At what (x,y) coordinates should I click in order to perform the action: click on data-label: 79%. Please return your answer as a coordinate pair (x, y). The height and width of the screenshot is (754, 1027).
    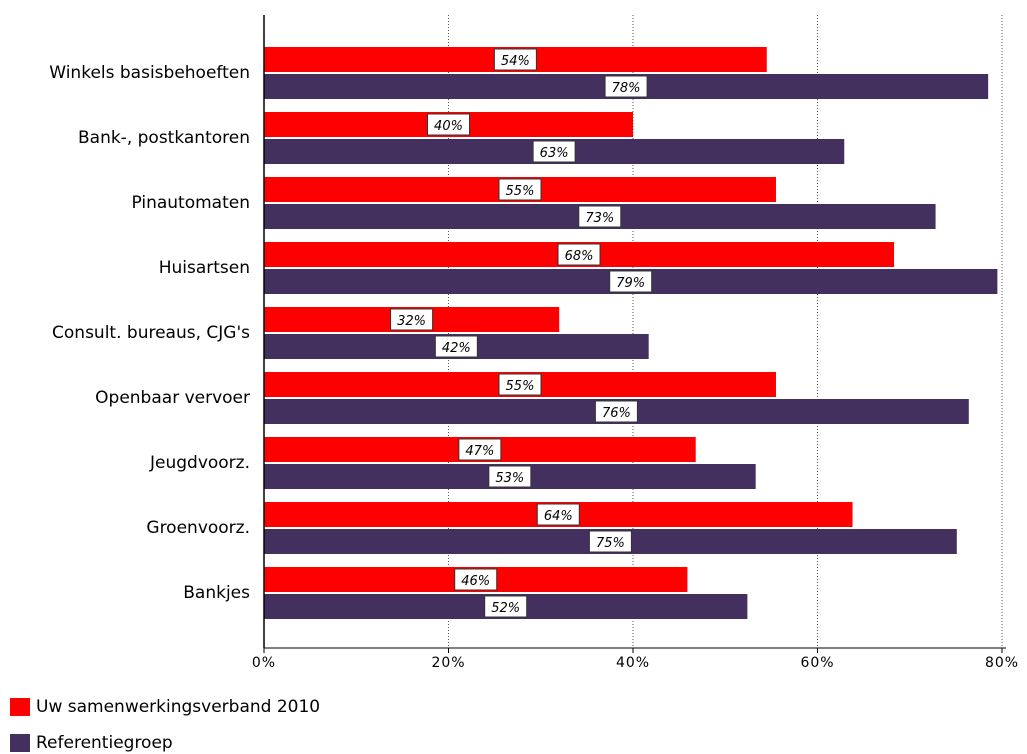
    Looking at the image, I should click on (630, 283).